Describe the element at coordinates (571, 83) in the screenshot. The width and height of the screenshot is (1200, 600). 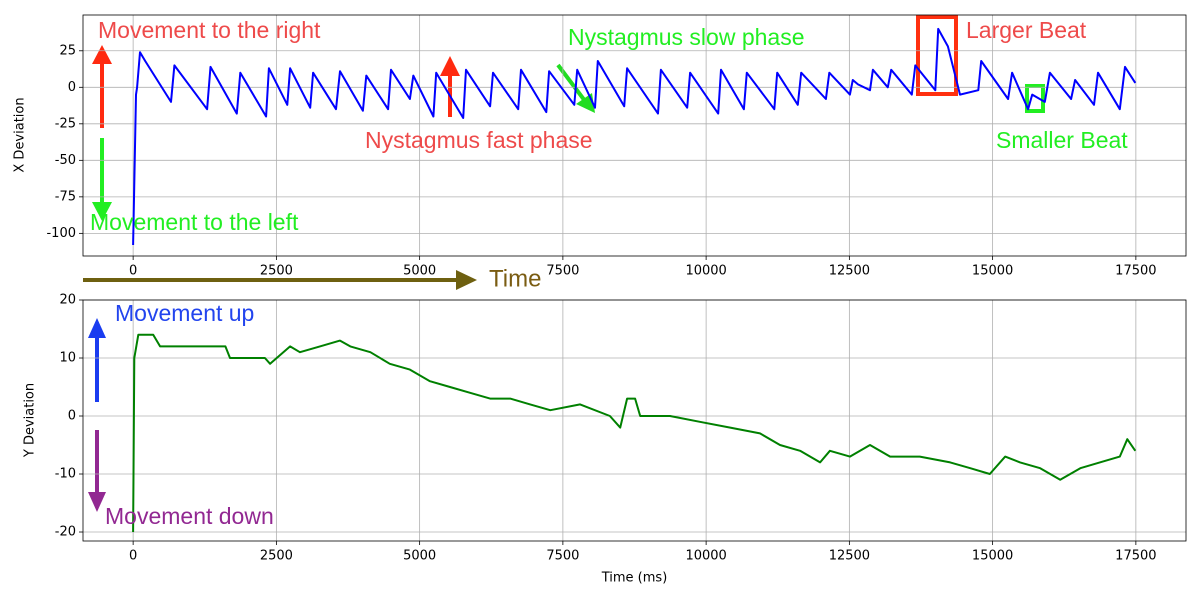
I see `arrow` at that location.